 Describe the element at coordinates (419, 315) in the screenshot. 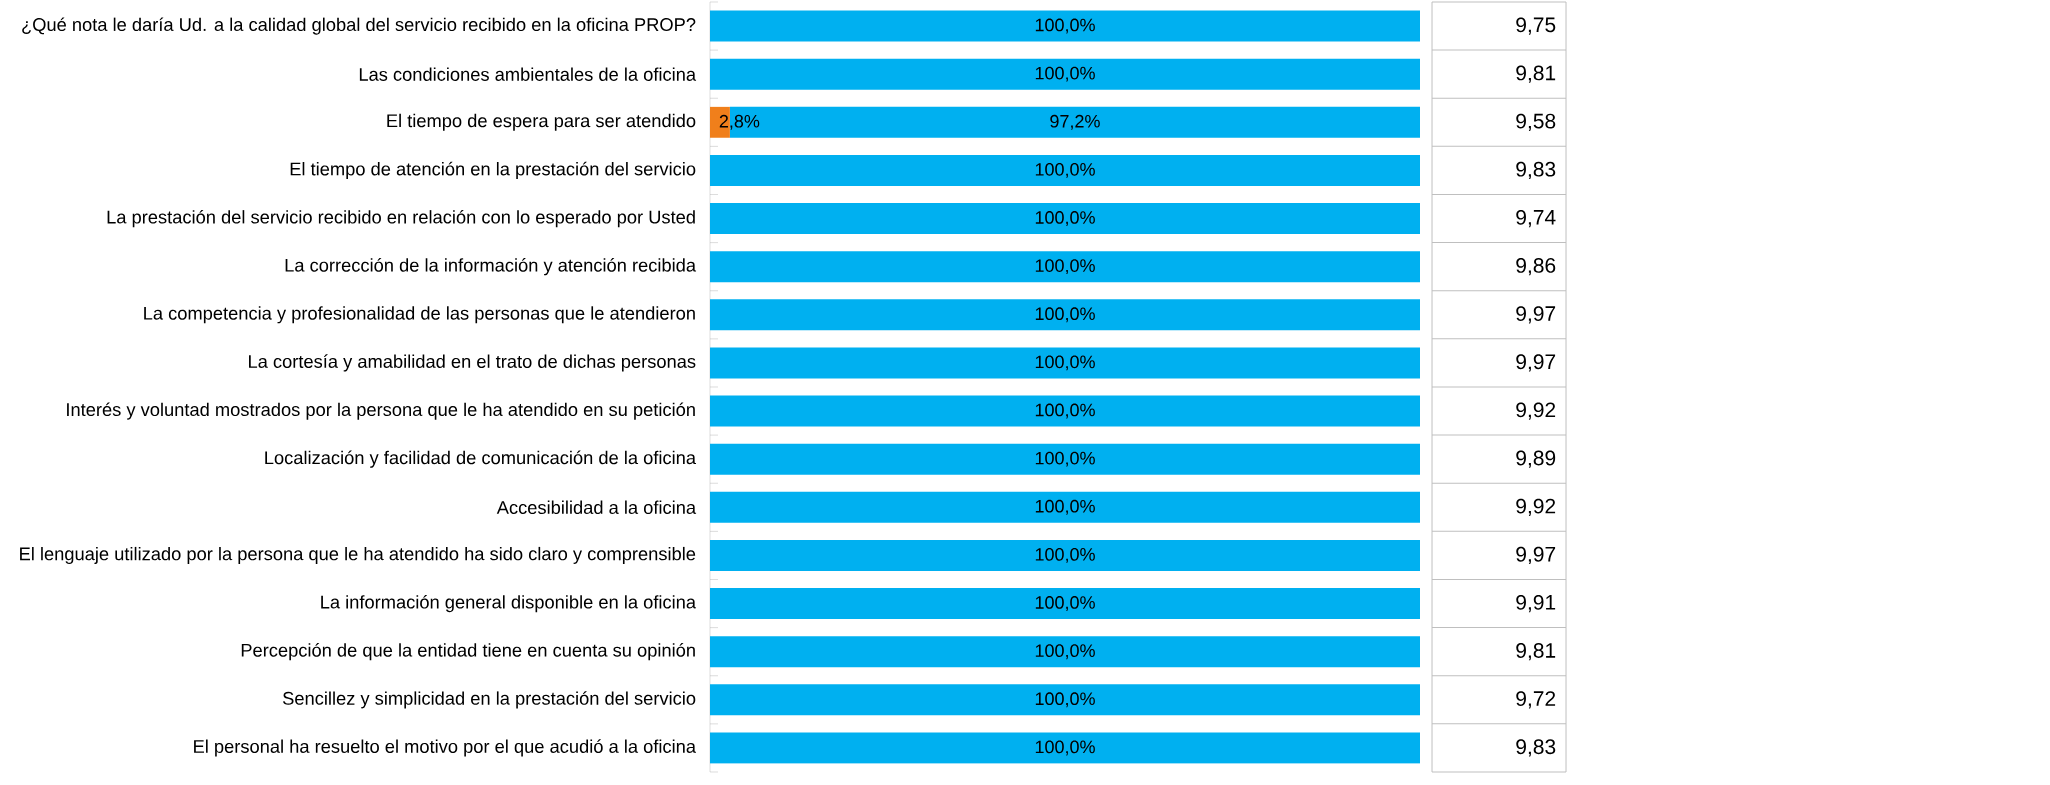

I see `y-tick-label: La competencia y profesionalidad de las personas que le atendieron` at that location.